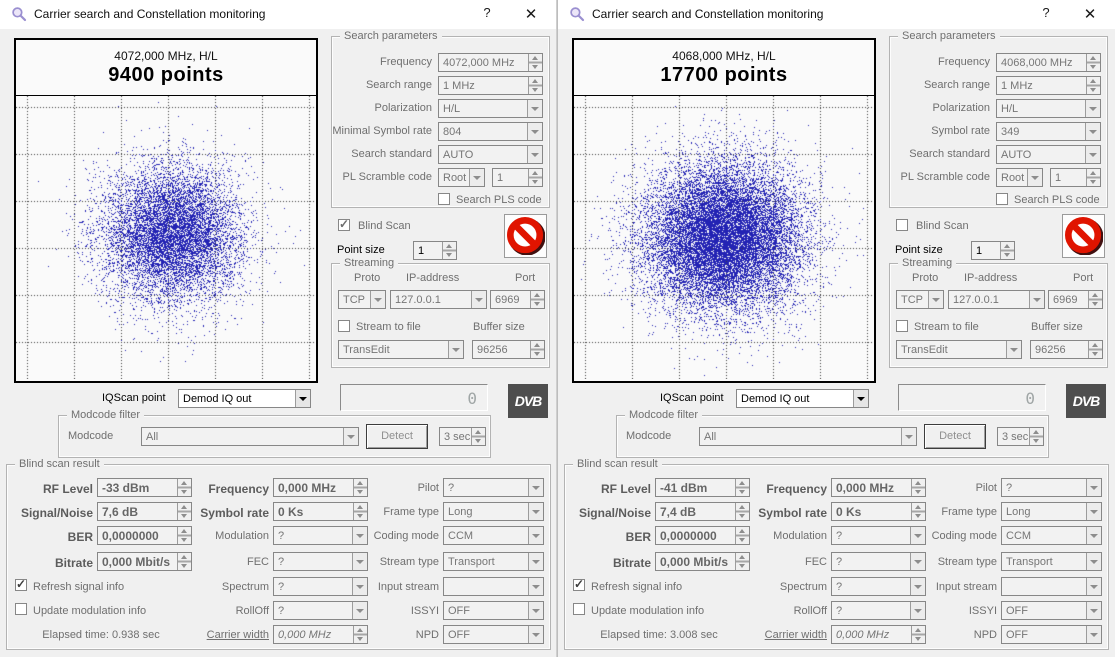 The image size is (1115, 657). Describe the element at coordinates (517, 299) in the screenshot. I see `port-field: 6969` at that location.